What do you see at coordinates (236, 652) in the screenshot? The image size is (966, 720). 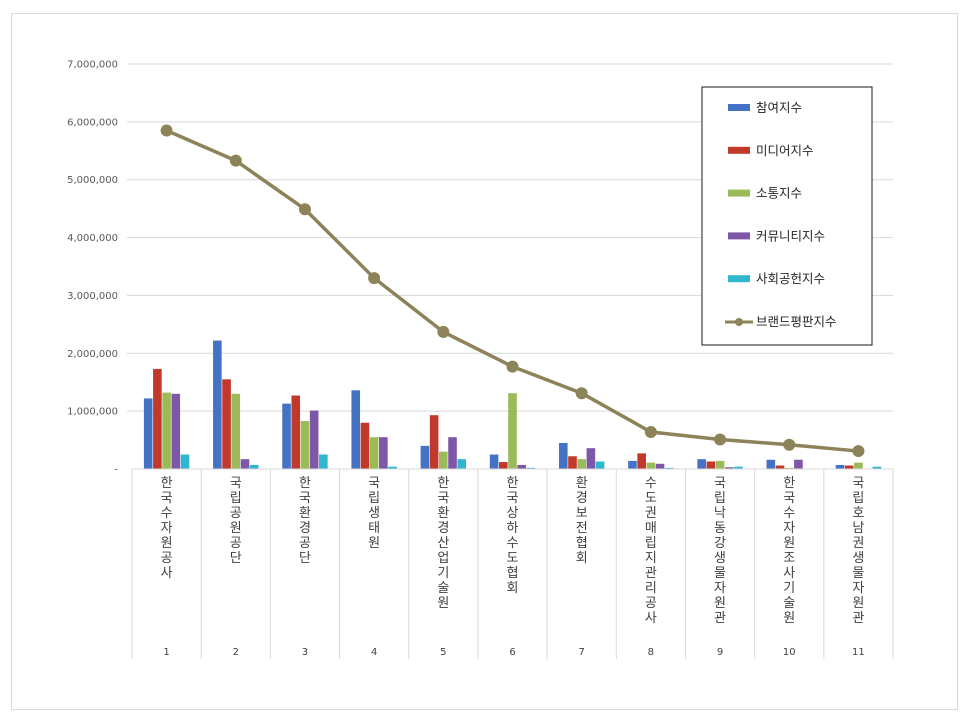 I see `category-number: 2` at bounding box center [236, 652].